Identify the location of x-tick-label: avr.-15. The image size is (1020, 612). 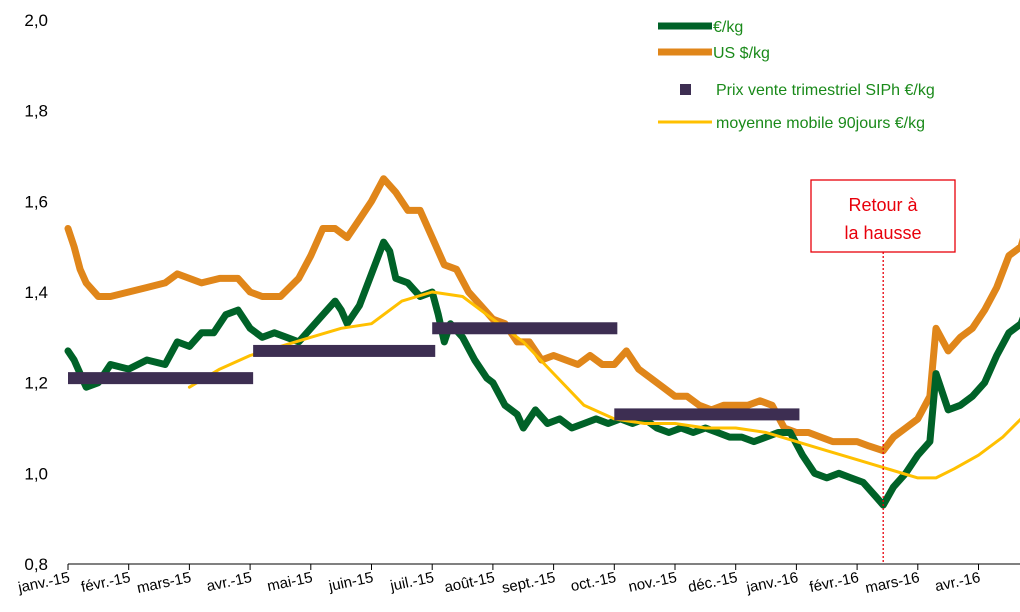
(229, 582).